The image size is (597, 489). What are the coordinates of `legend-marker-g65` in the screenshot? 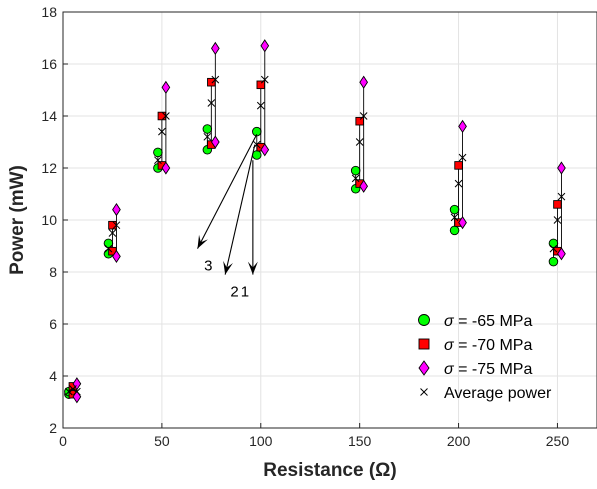 It's located at (424, 320).